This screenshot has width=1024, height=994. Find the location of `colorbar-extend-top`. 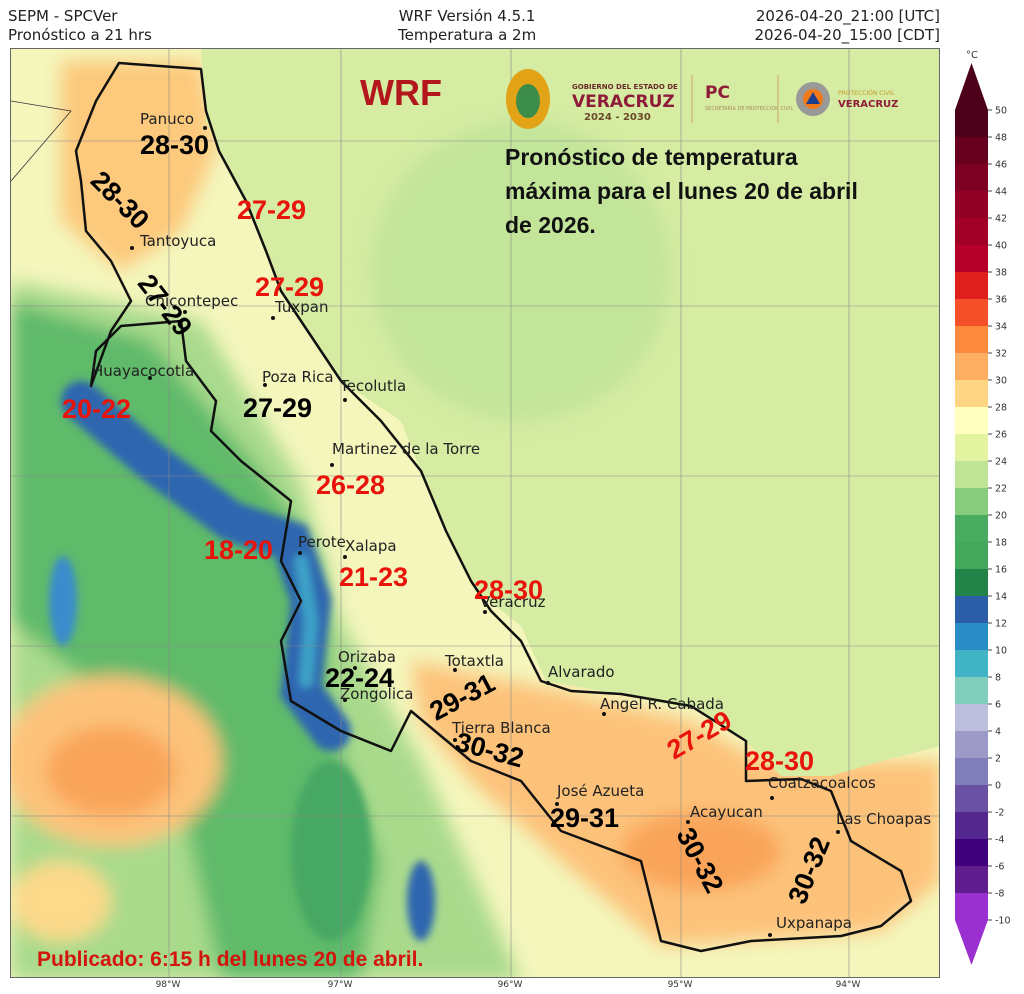

colorbar-extend-top is located at coordinates (971, 86).